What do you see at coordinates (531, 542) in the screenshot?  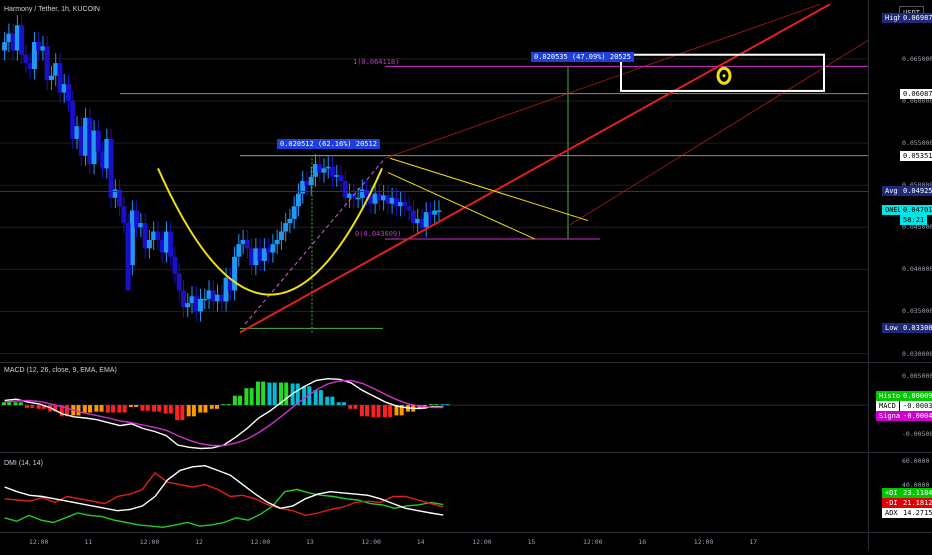 I see `time-tick-label: 15` at bounding box center [531, 542].